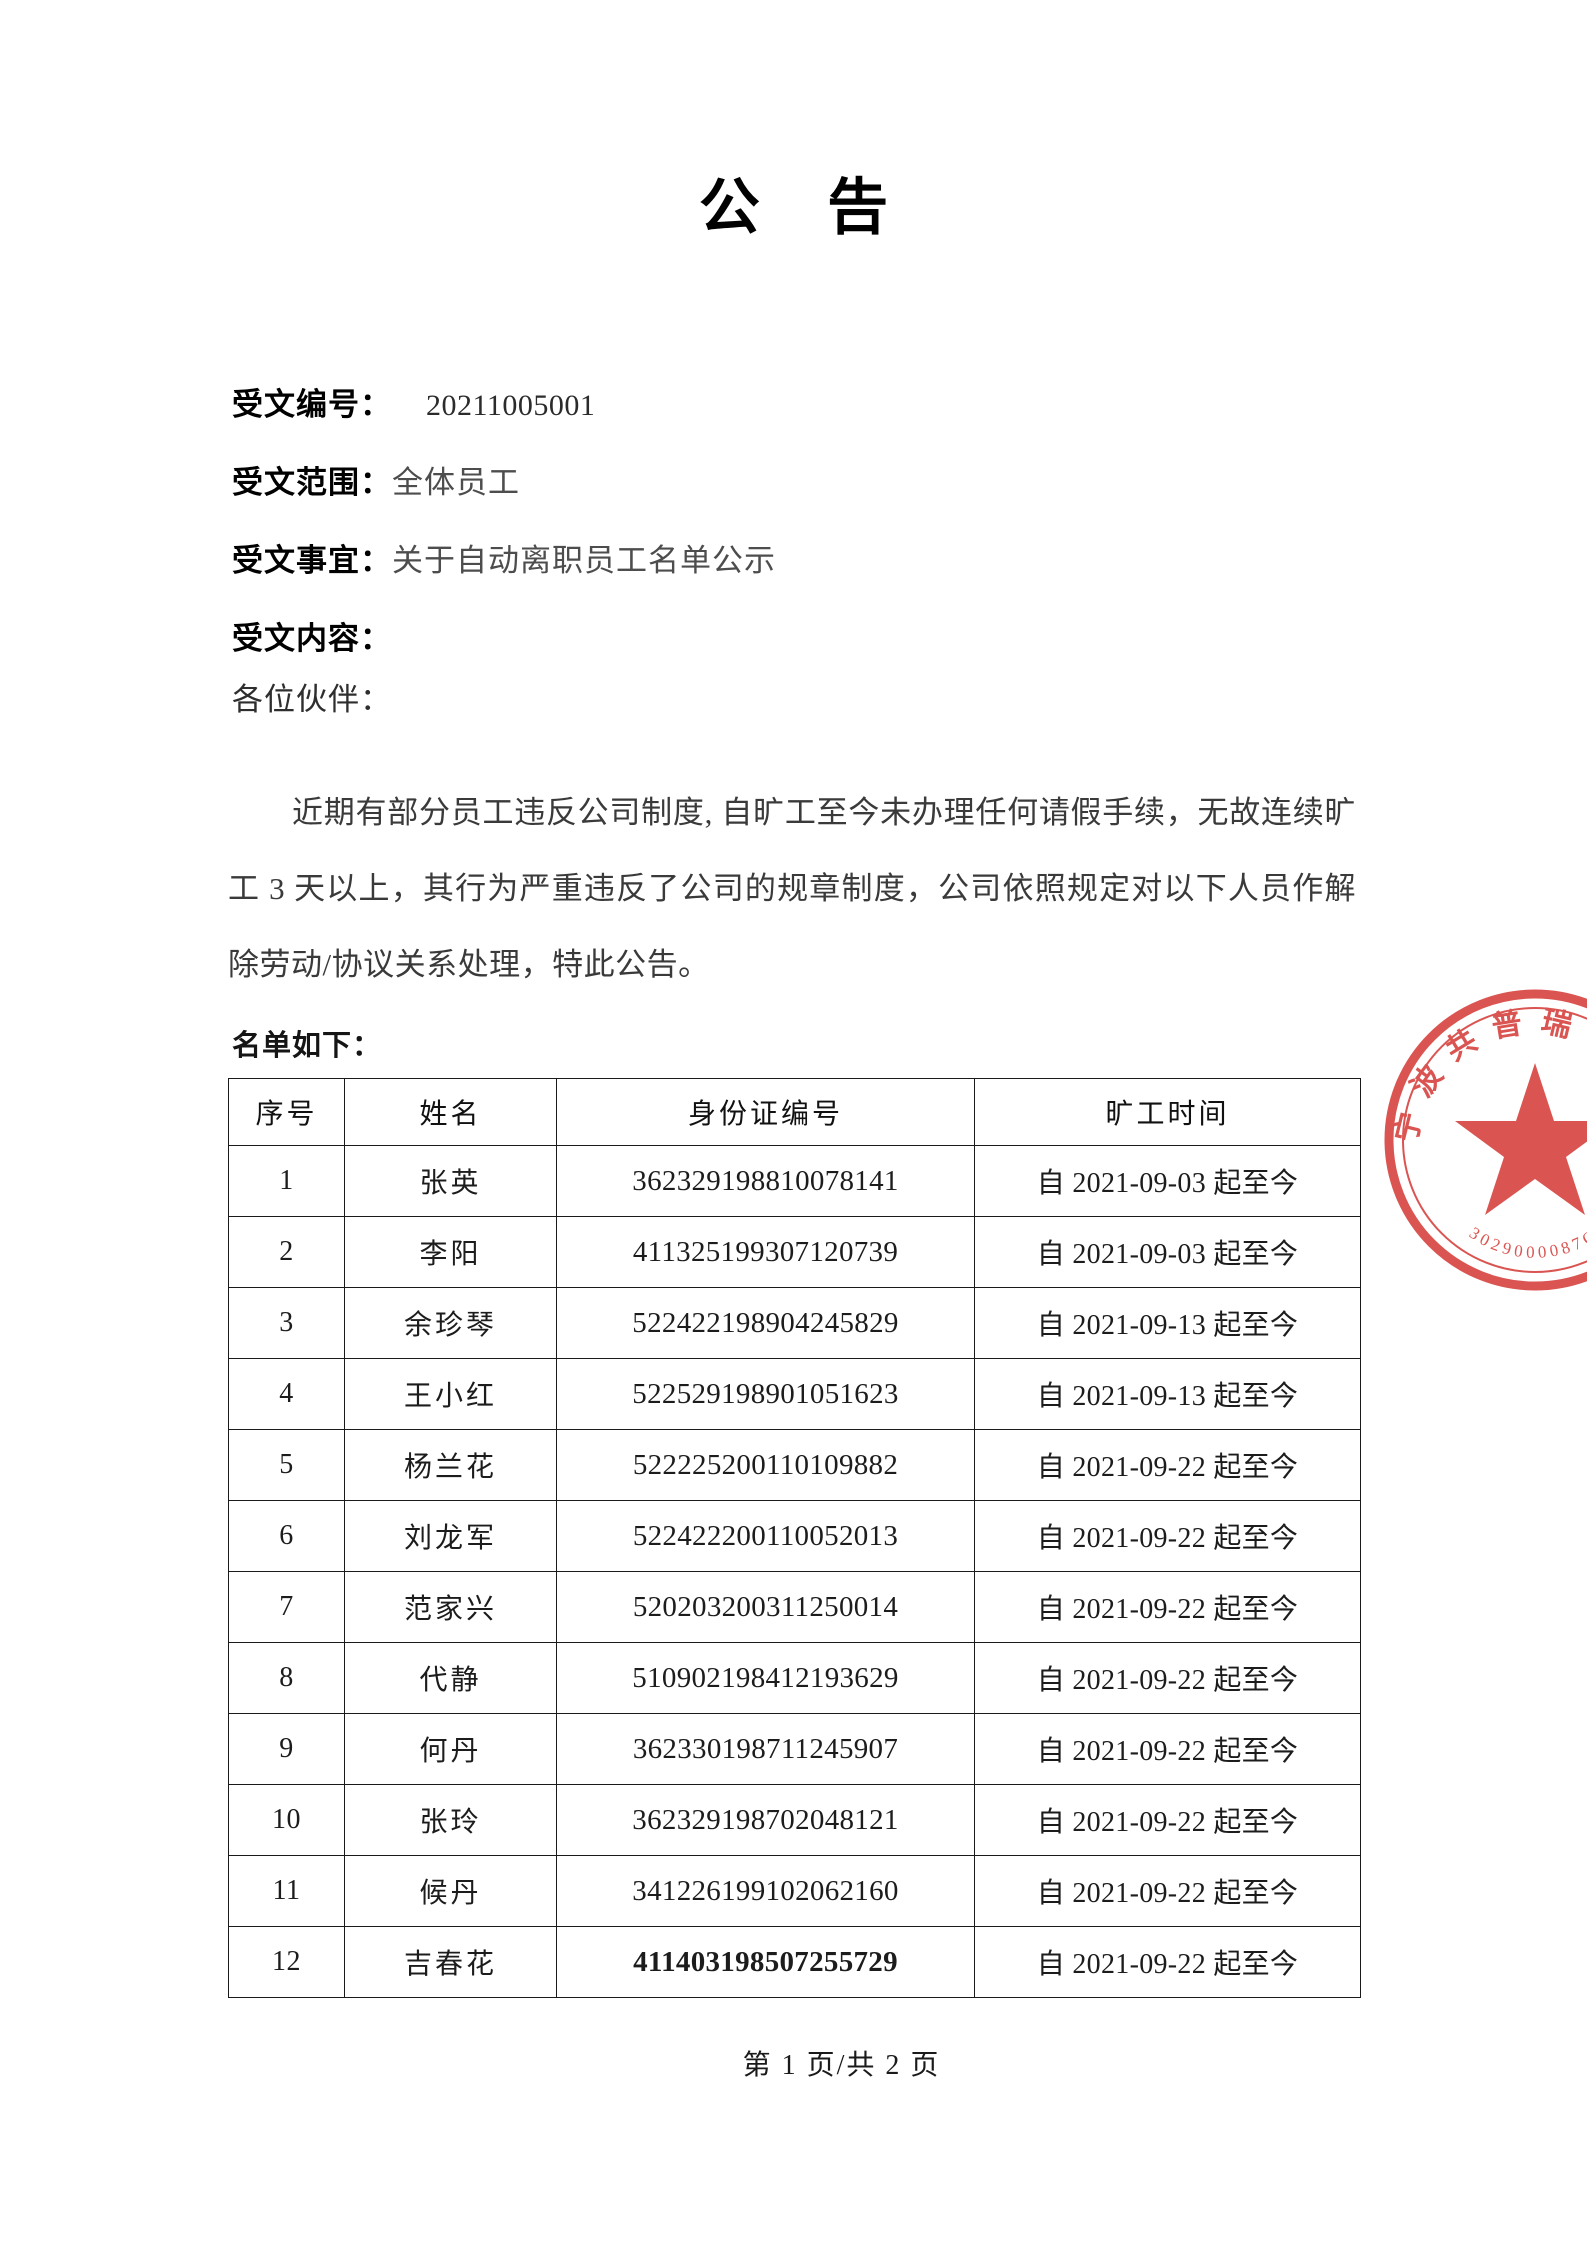 Image resolution: width=1587 pixels, height=2245 pixels. What do you see at coordinates (286, 1323) in the screenshot?
I see `cell-index: 3` at bounding box center [286, 1323].